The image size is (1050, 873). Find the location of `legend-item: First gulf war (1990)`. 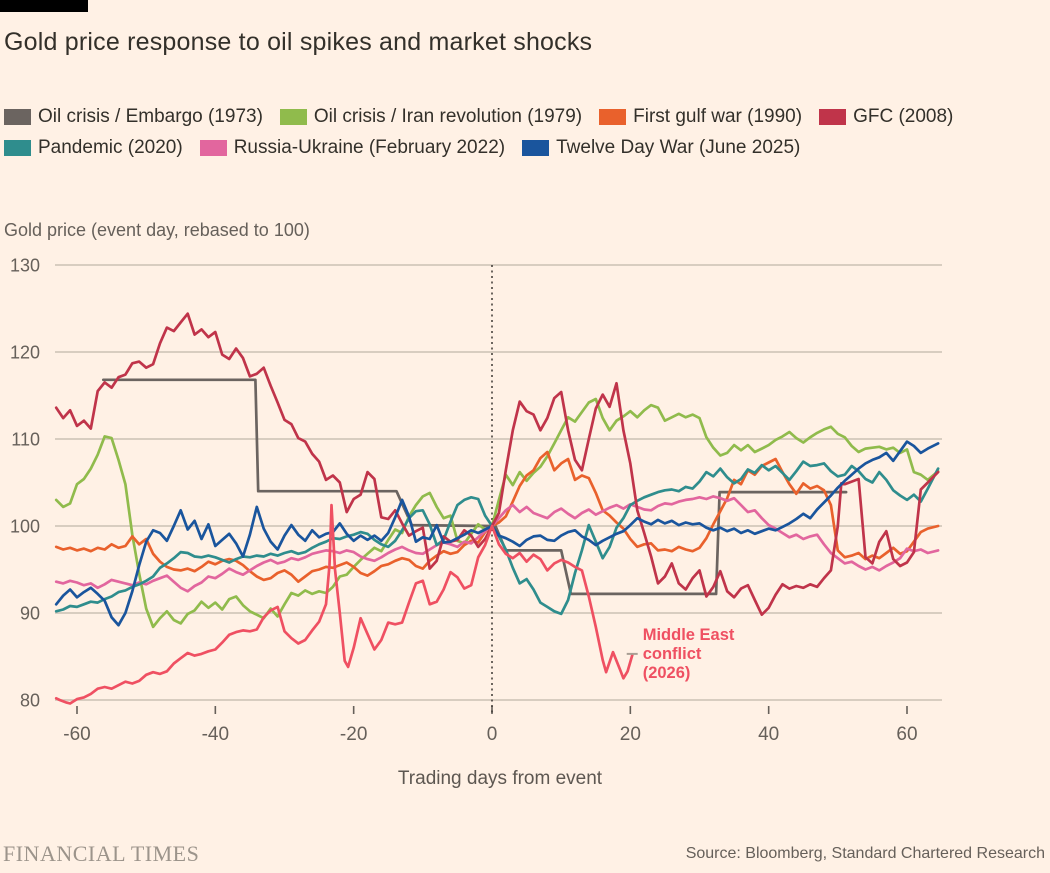

legend-item: First gulf war (1990) is located at coordinates (700, 117).